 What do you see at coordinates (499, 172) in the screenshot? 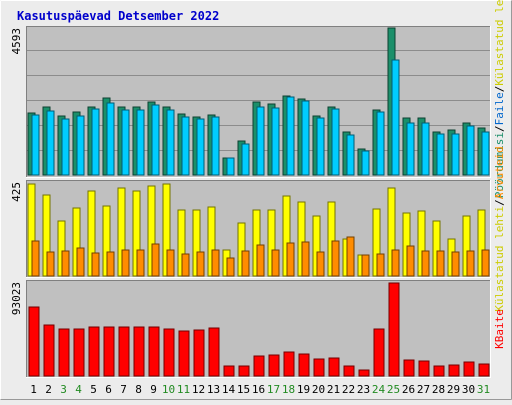
I see `legend-entry-arvuteid: Arvuteid` at bounding box center [499, 172].